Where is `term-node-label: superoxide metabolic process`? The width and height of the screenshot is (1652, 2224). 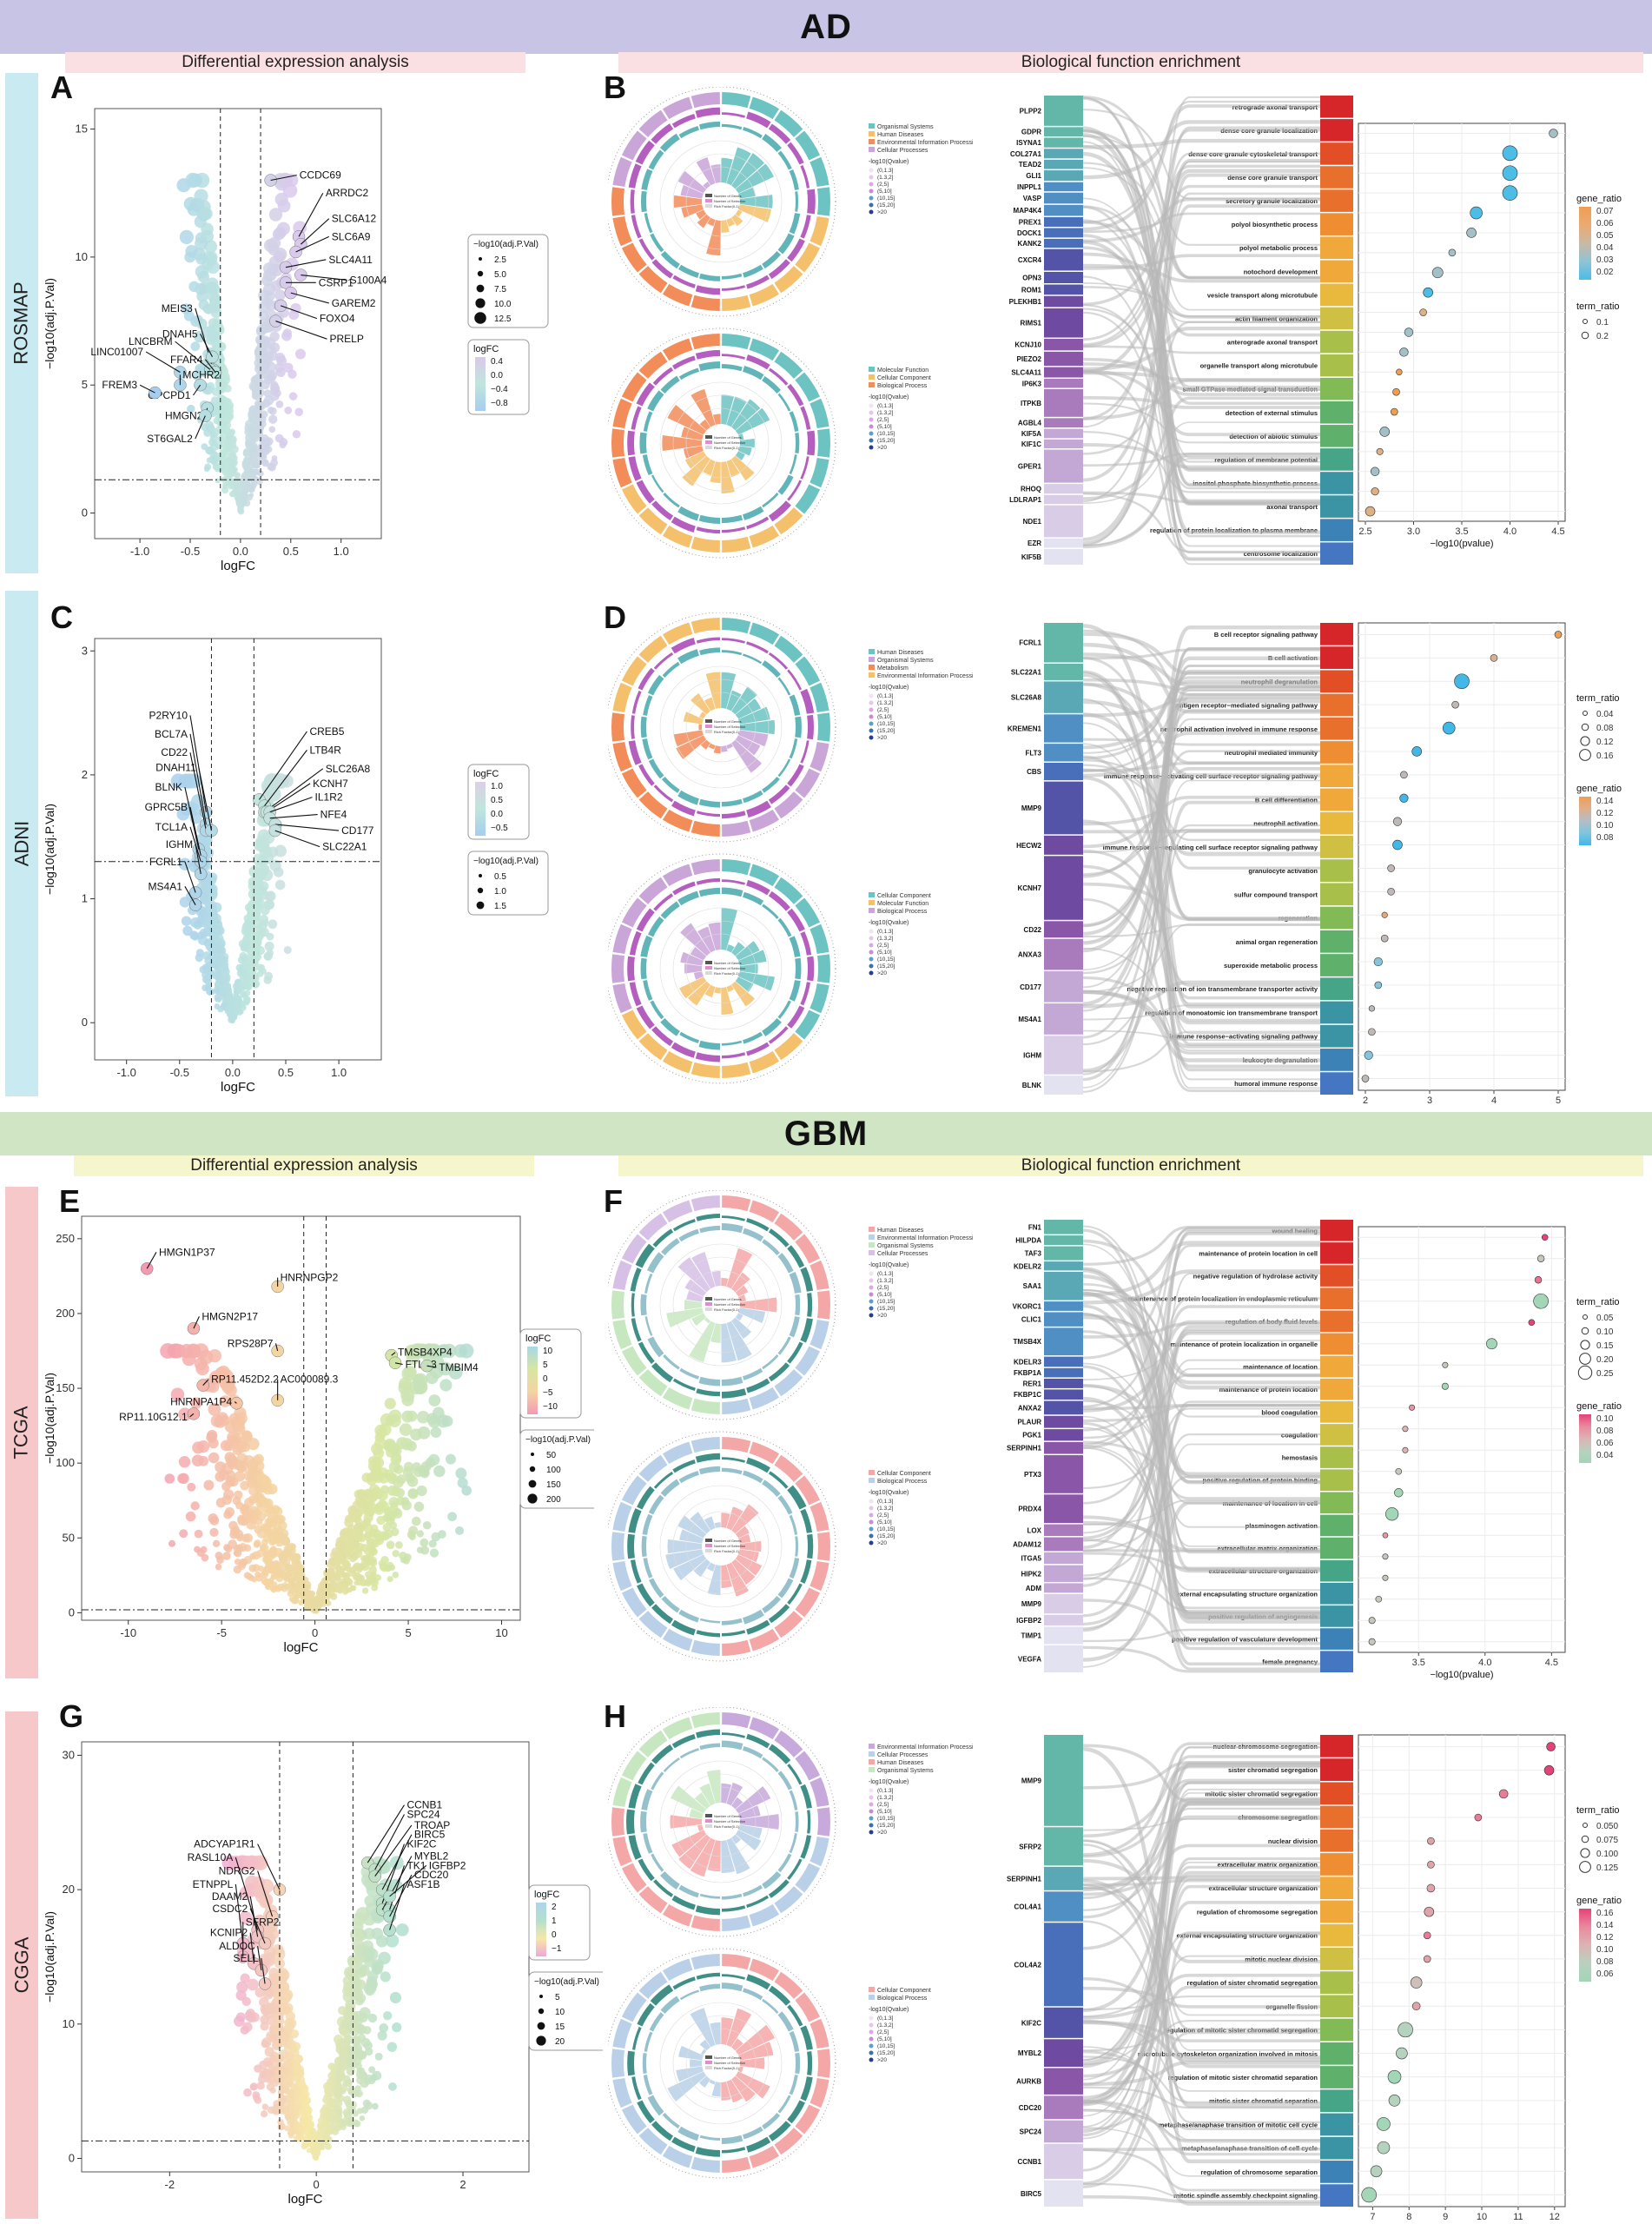
term-node-label: superoxide metabolic process is located at coordinates (1271, 966).